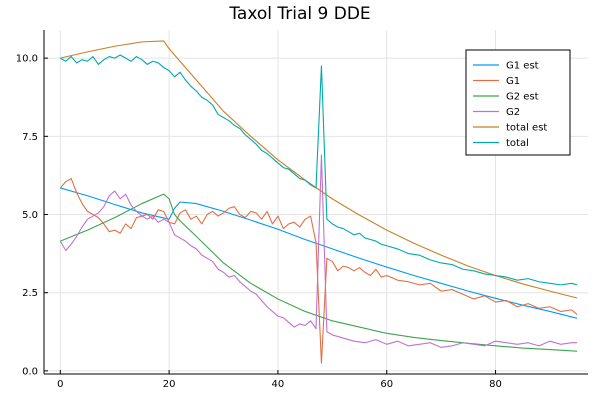  Describe the element at coordinates (278, 384) in the screenshot. I see `x-tick-label: 40` at that location.